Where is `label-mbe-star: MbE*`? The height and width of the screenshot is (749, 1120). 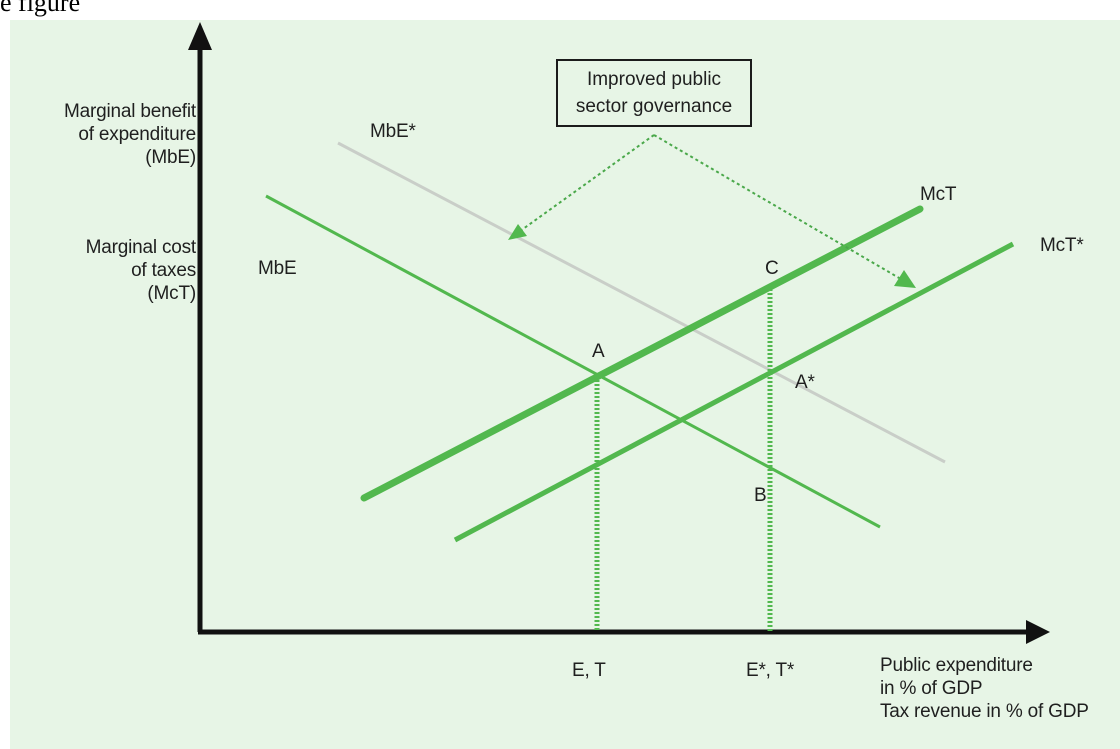 label-mbe-star: MbE* is located at coordinates (393, 131).